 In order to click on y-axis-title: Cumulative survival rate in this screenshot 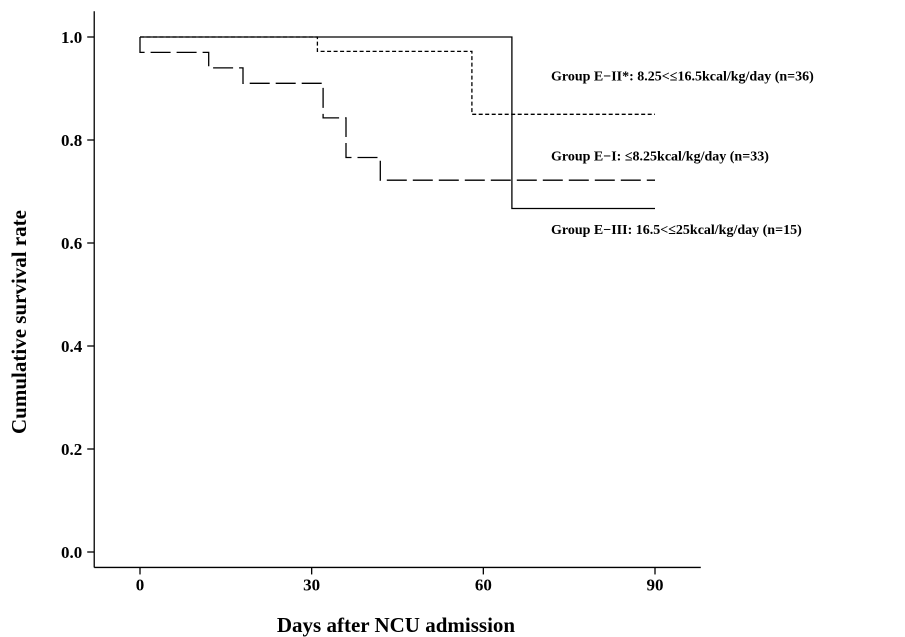, I will do `click(19, 322)`.